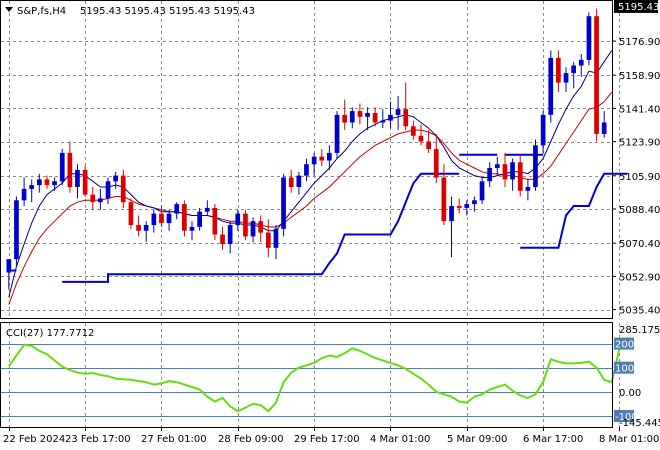 This screenshot has height=450, width=660. I want to click on time-tick-label: 22 Feb 2024, so click(34, 439).